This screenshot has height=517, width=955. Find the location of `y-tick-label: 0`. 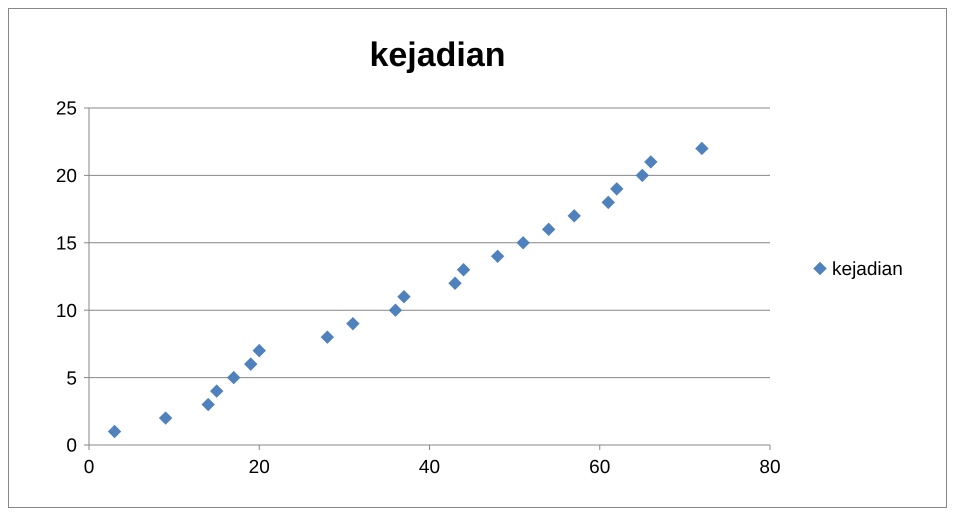

y-tick-label: 0 is located at coordinates (71, 446).